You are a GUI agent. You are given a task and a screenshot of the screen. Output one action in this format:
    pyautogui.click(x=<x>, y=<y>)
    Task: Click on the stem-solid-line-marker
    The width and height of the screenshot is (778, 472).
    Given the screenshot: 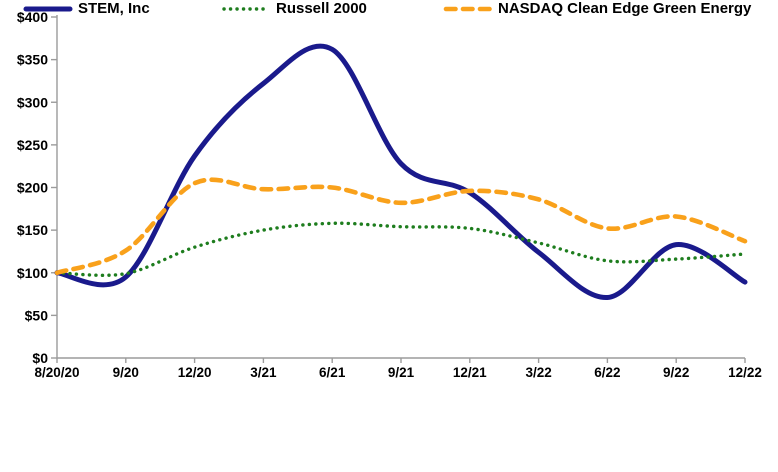 What is the action you would take?
    pyautogui.click(x=48, y=9)
    